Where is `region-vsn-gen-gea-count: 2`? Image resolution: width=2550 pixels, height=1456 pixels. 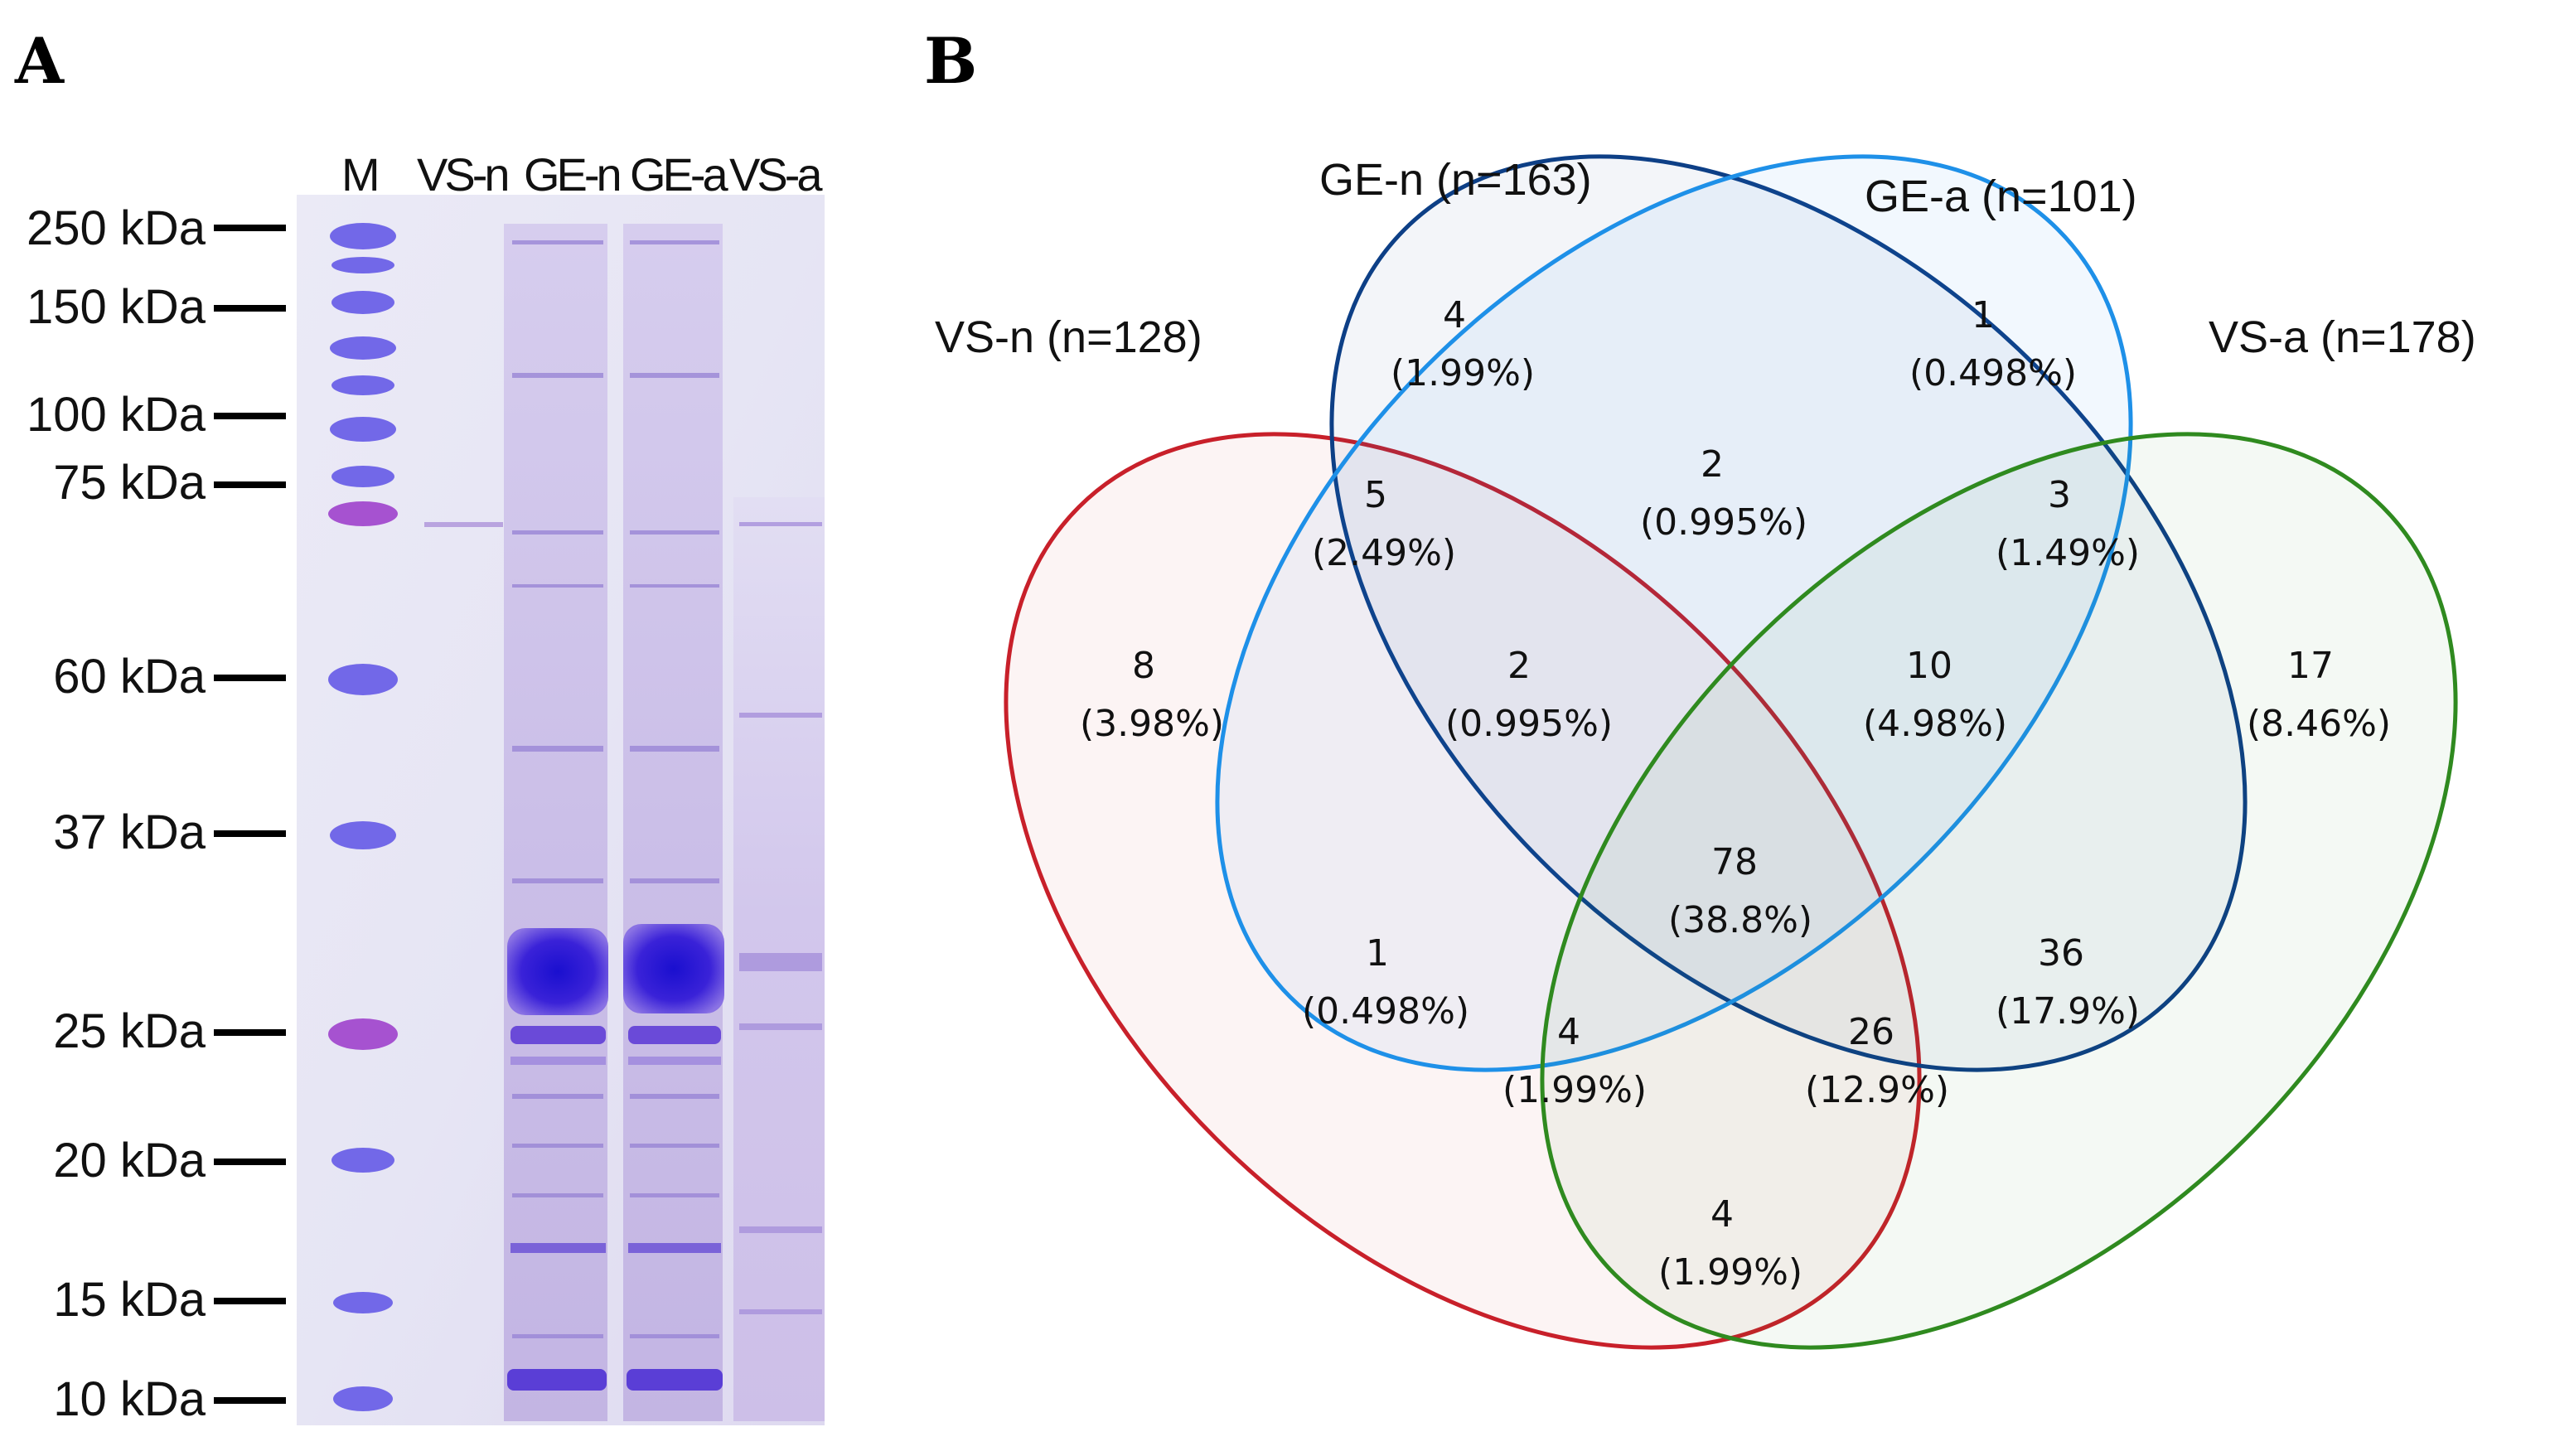
region-vsn-gen-gea-count: 2 is located at coordinates (1519, 666).